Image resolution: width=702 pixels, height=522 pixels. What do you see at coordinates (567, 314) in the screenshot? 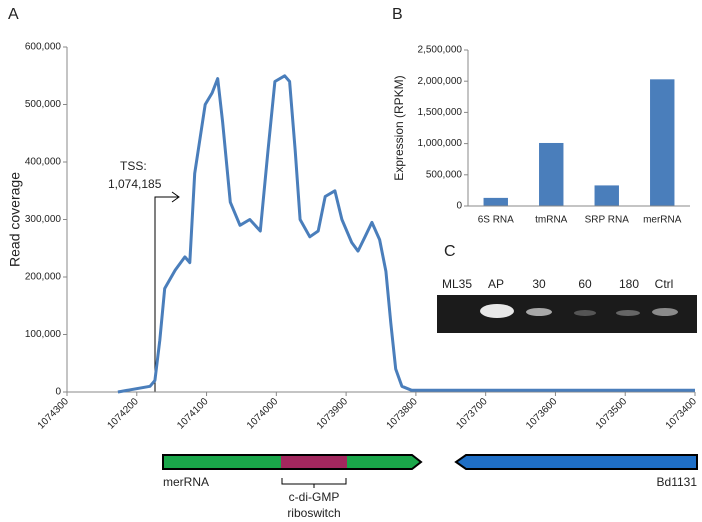
I see `gel-image` at bounding box center [567, 314].